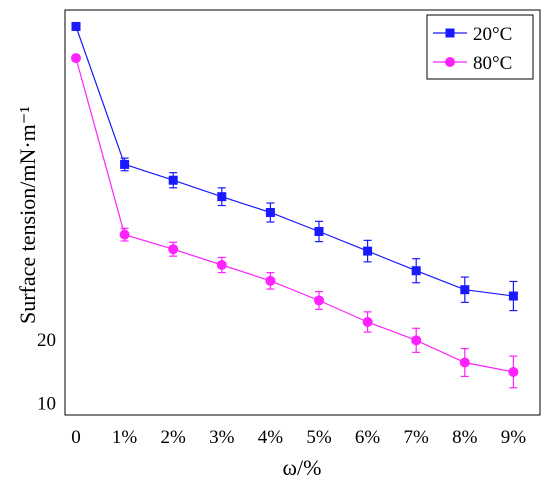  What do you see at coordinates (222, 437) in the screenshot?
I see `x-tick-label: 3%` at bounding box center [222, 437].